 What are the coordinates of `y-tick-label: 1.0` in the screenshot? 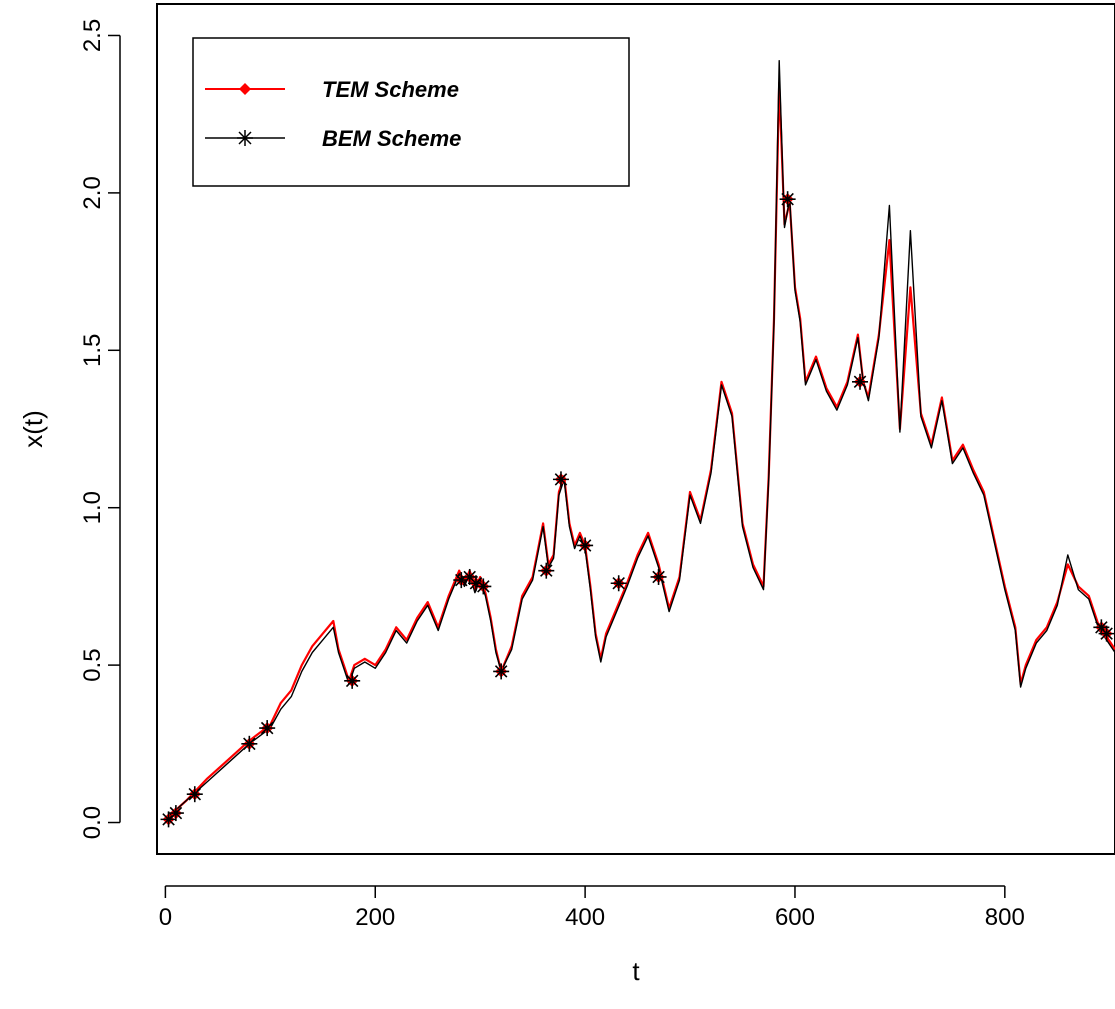 It's located at (92, 507).